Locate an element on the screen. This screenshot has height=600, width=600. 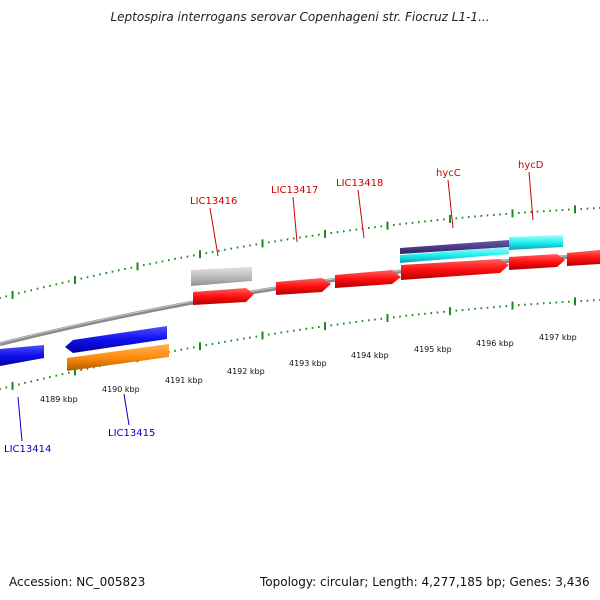
label-lic13418: LIC13418 is located at coordinates (359, 183).